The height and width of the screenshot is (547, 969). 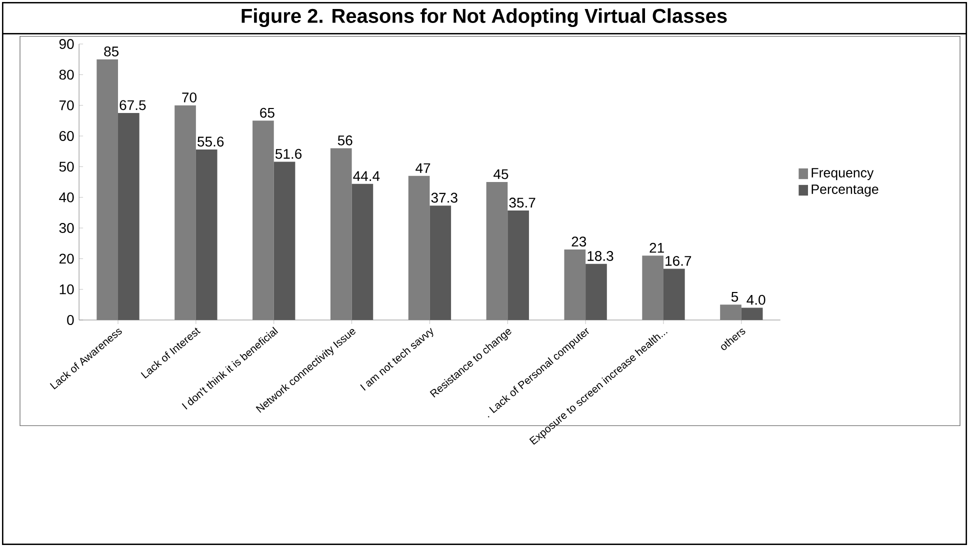 What do you see at coordinates (133, 105) in the screenshot?
I see `data-label: 67.5` at bounding box center [133, 105].